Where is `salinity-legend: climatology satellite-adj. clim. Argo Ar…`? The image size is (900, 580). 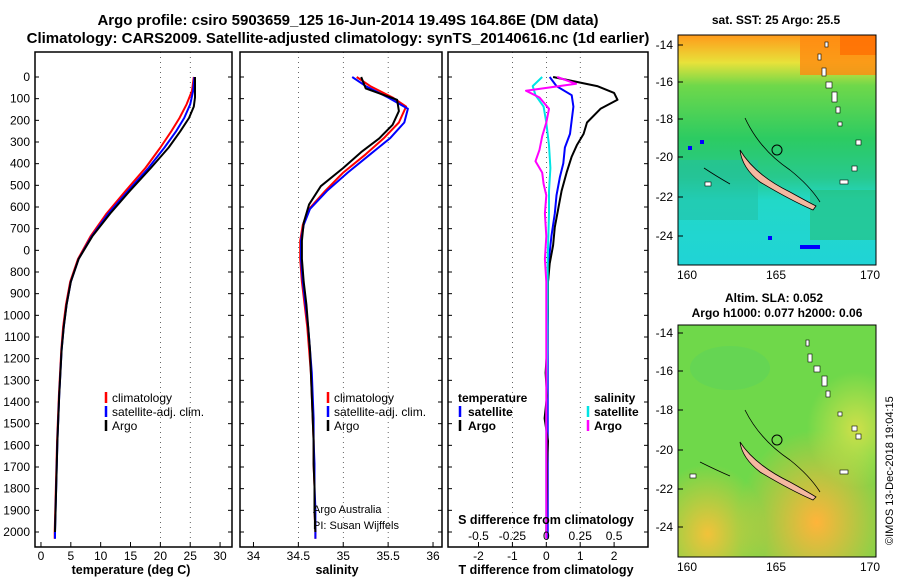 salinity-legend: climatology satellite-adj. clim. Argo Ar… is located at coordinates (369, 461).